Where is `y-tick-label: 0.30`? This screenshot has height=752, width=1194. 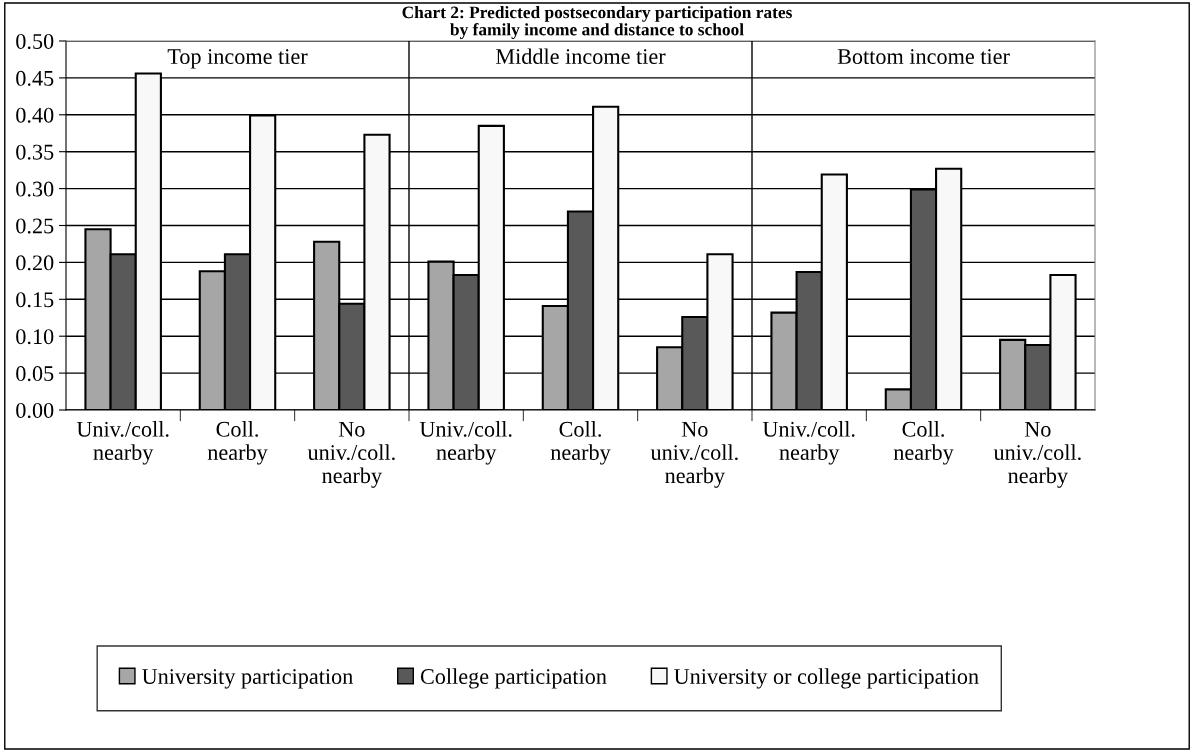
y-tick-label: 0.30 is located at coordinates (35, 189).